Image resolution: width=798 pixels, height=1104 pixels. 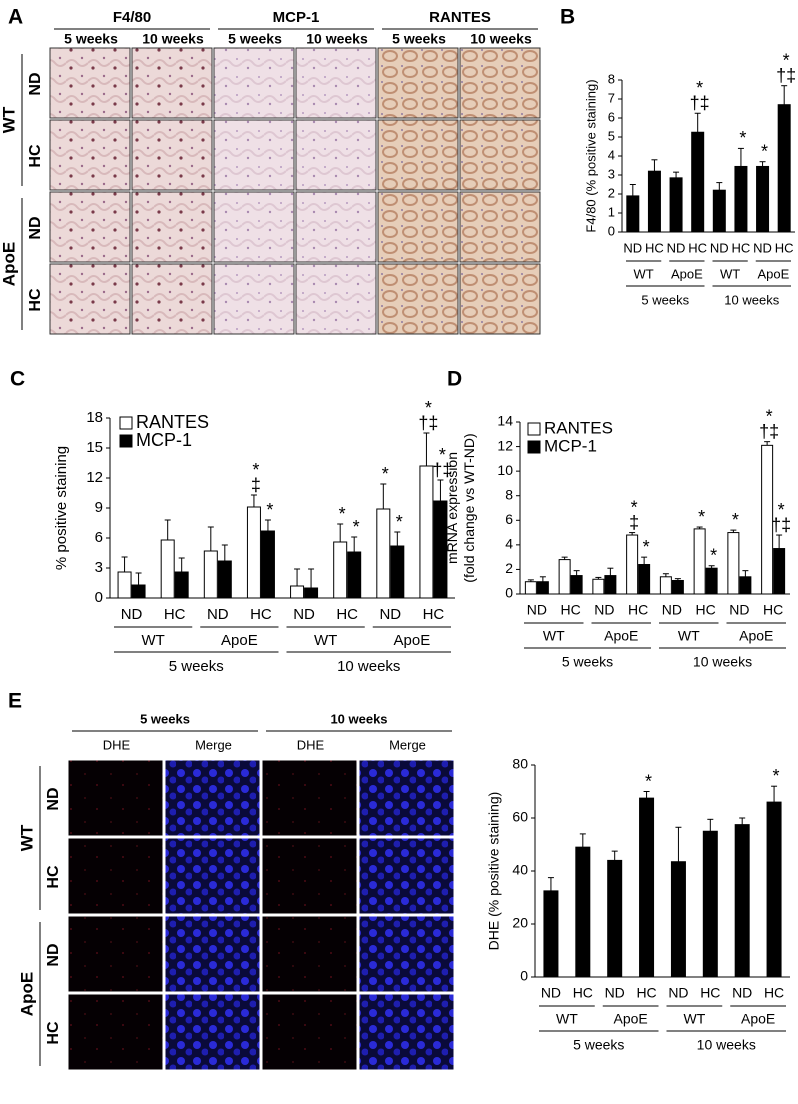 I want to click on y-tick-label: 20, so click(x=520, y=923).